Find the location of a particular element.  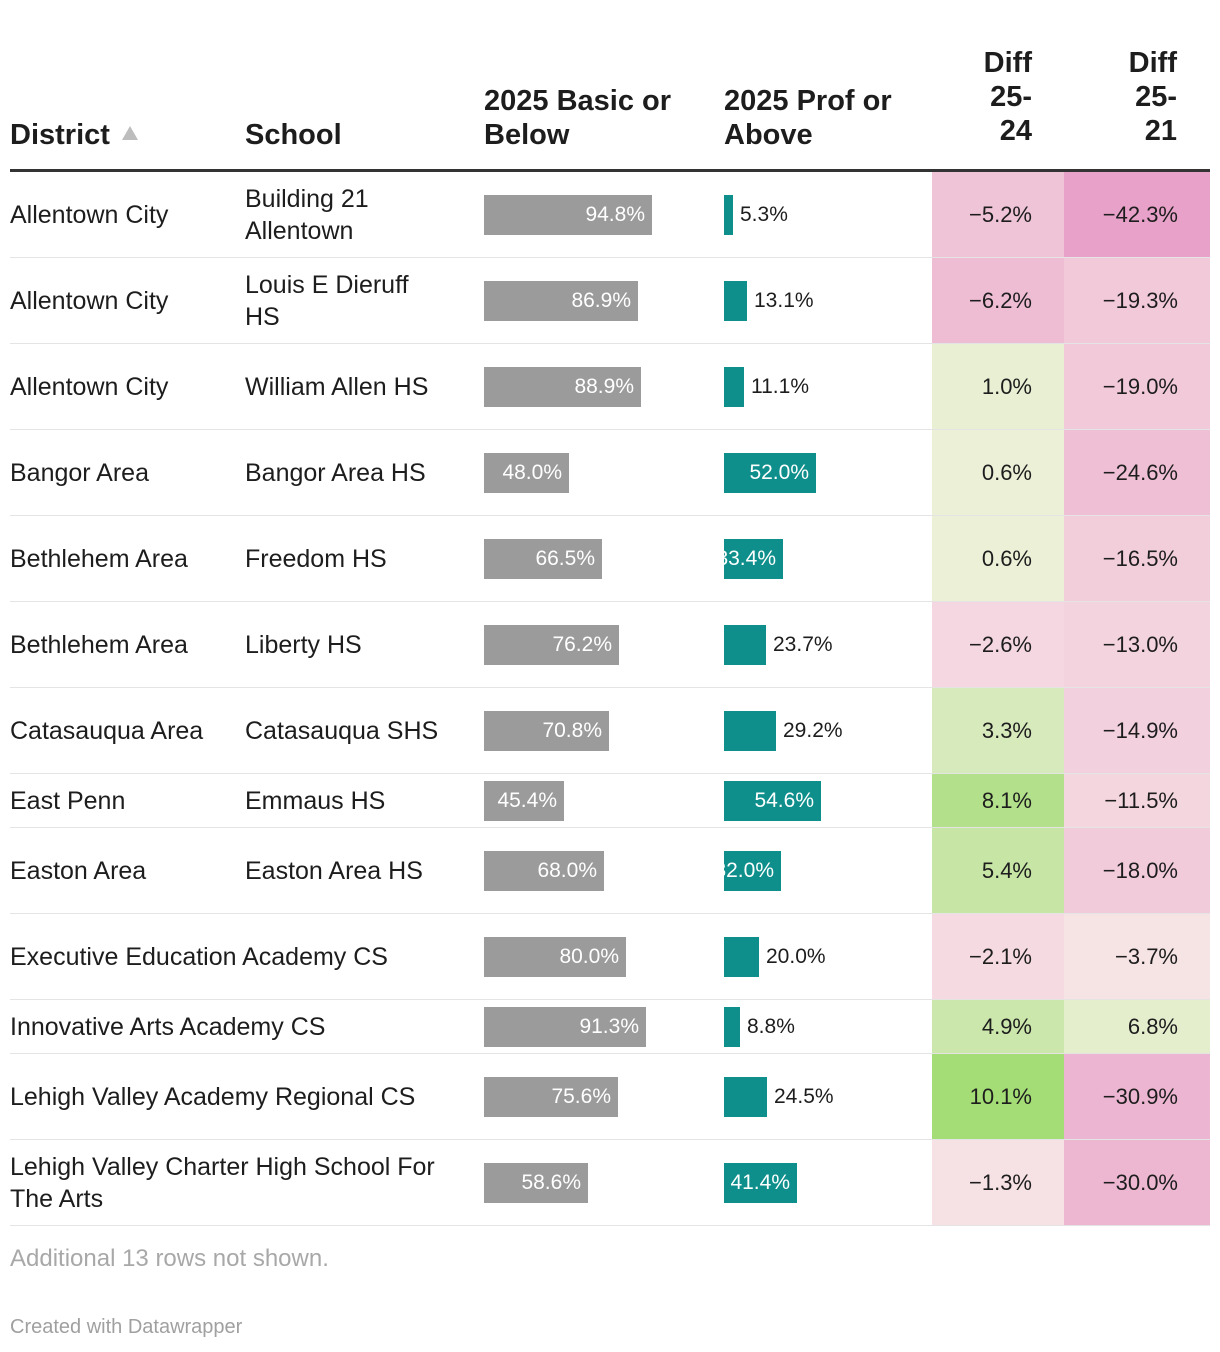

bar-basic-cell: 76.2% is located at coordinates (551, 644).